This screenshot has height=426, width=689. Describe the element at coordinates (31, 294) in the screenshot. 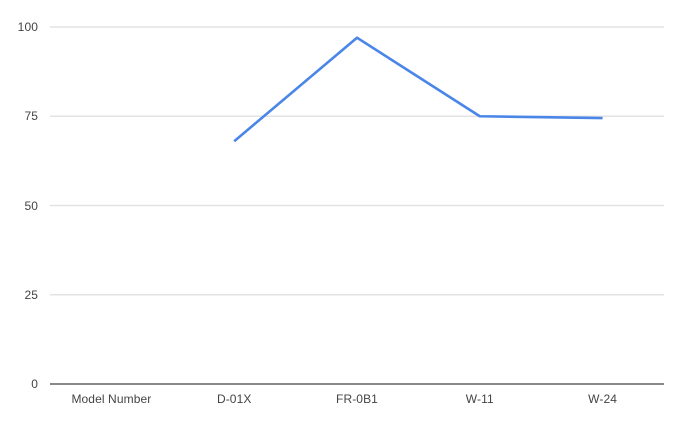

I see `y-tick-label: 25` at that location.